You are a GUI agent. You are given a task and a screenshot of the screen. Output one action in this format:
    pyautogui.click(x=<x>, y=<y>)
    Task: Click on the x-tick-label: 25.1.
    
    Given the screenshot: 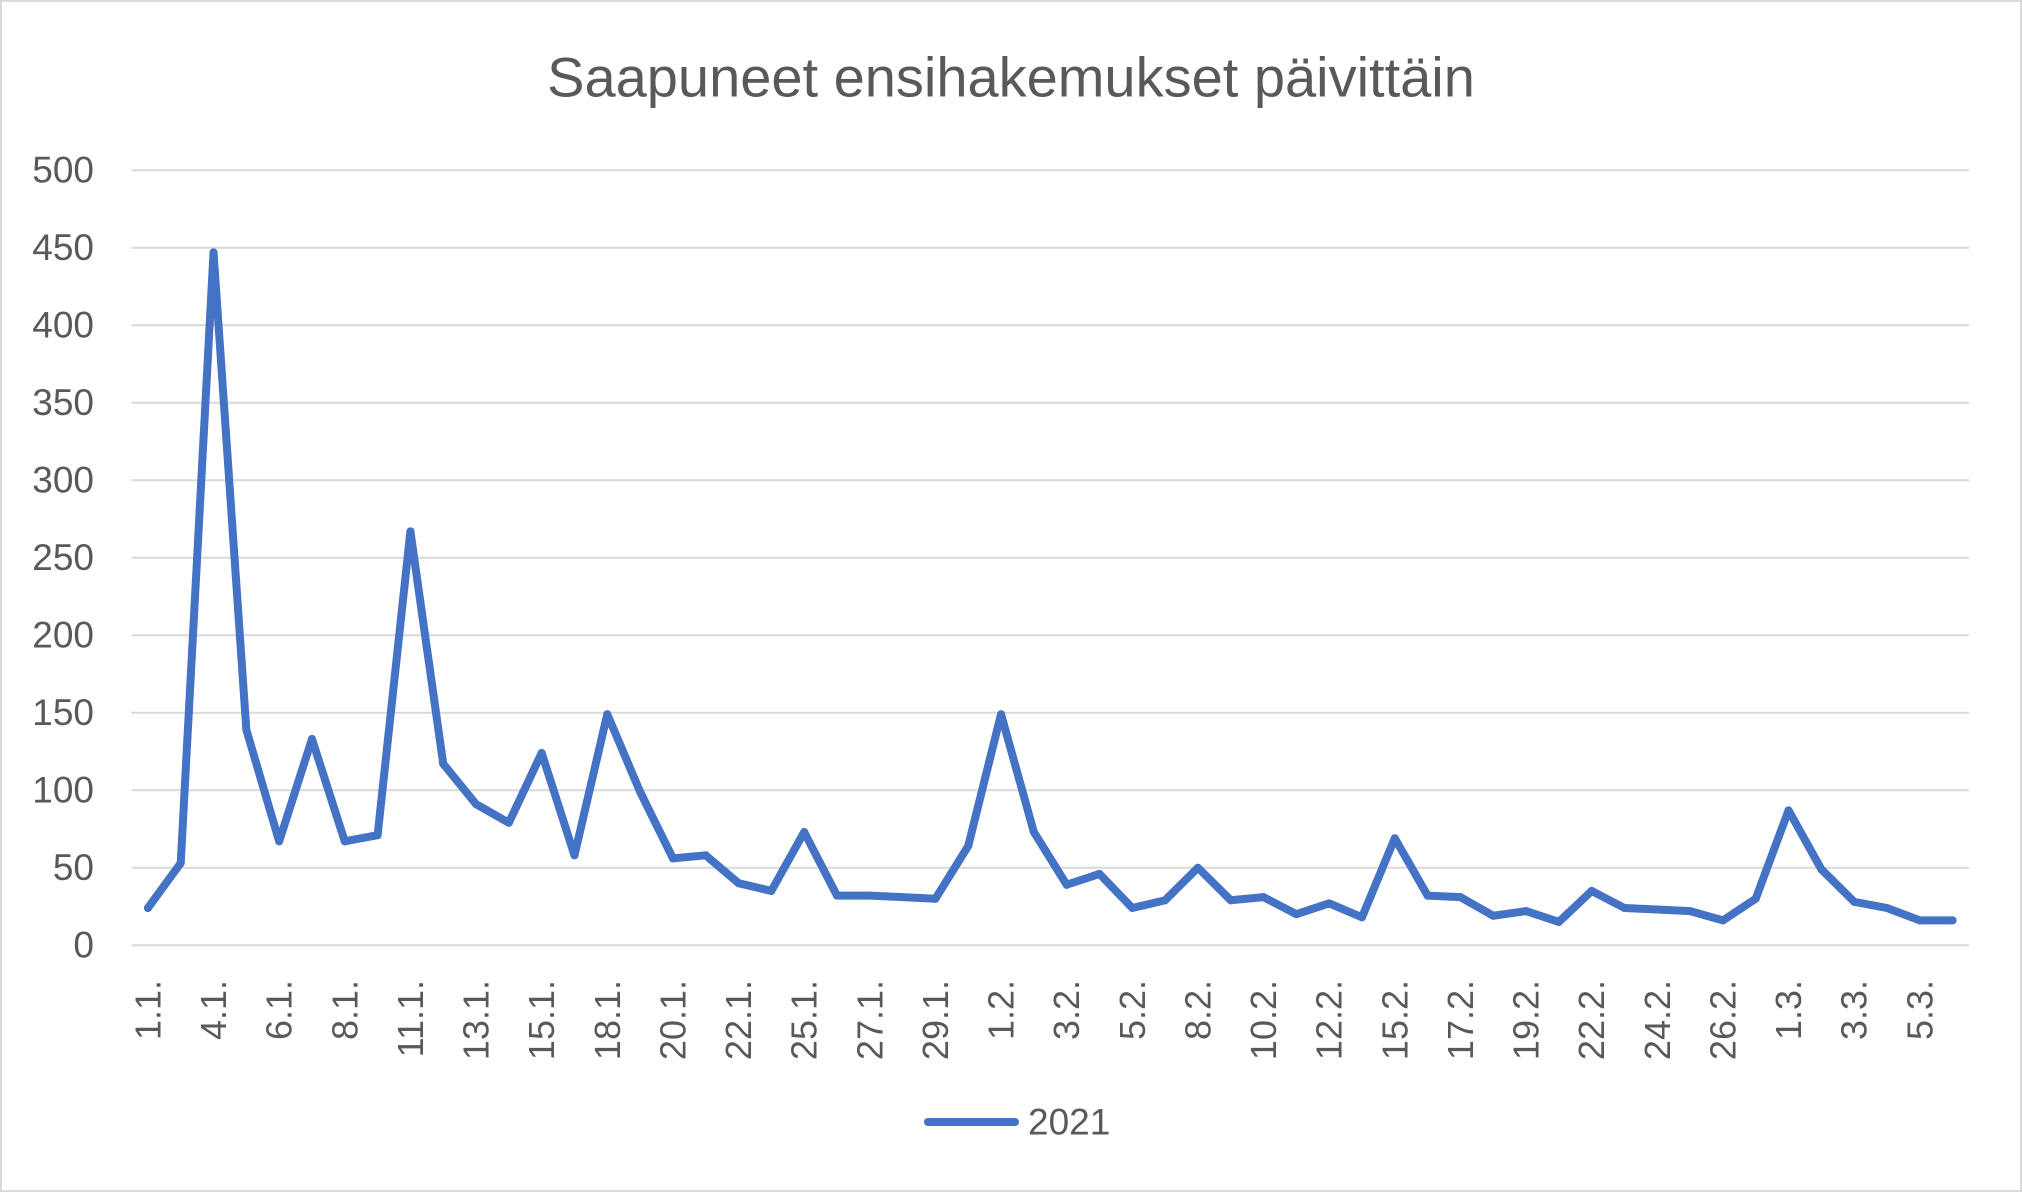 What is the action you would take?
    pyautogui.click(x=804, y=1020)
    